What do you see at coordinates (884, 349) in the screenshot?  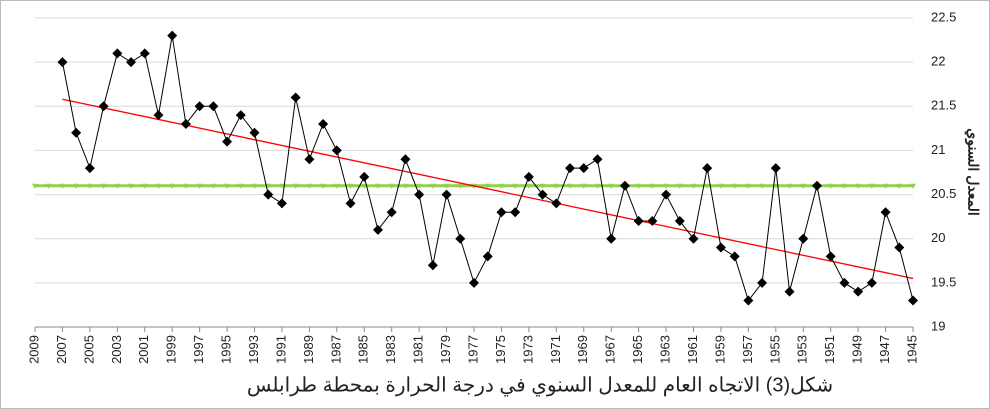 I see `x-tick-label: 1947` at bounding box center [884, 349].